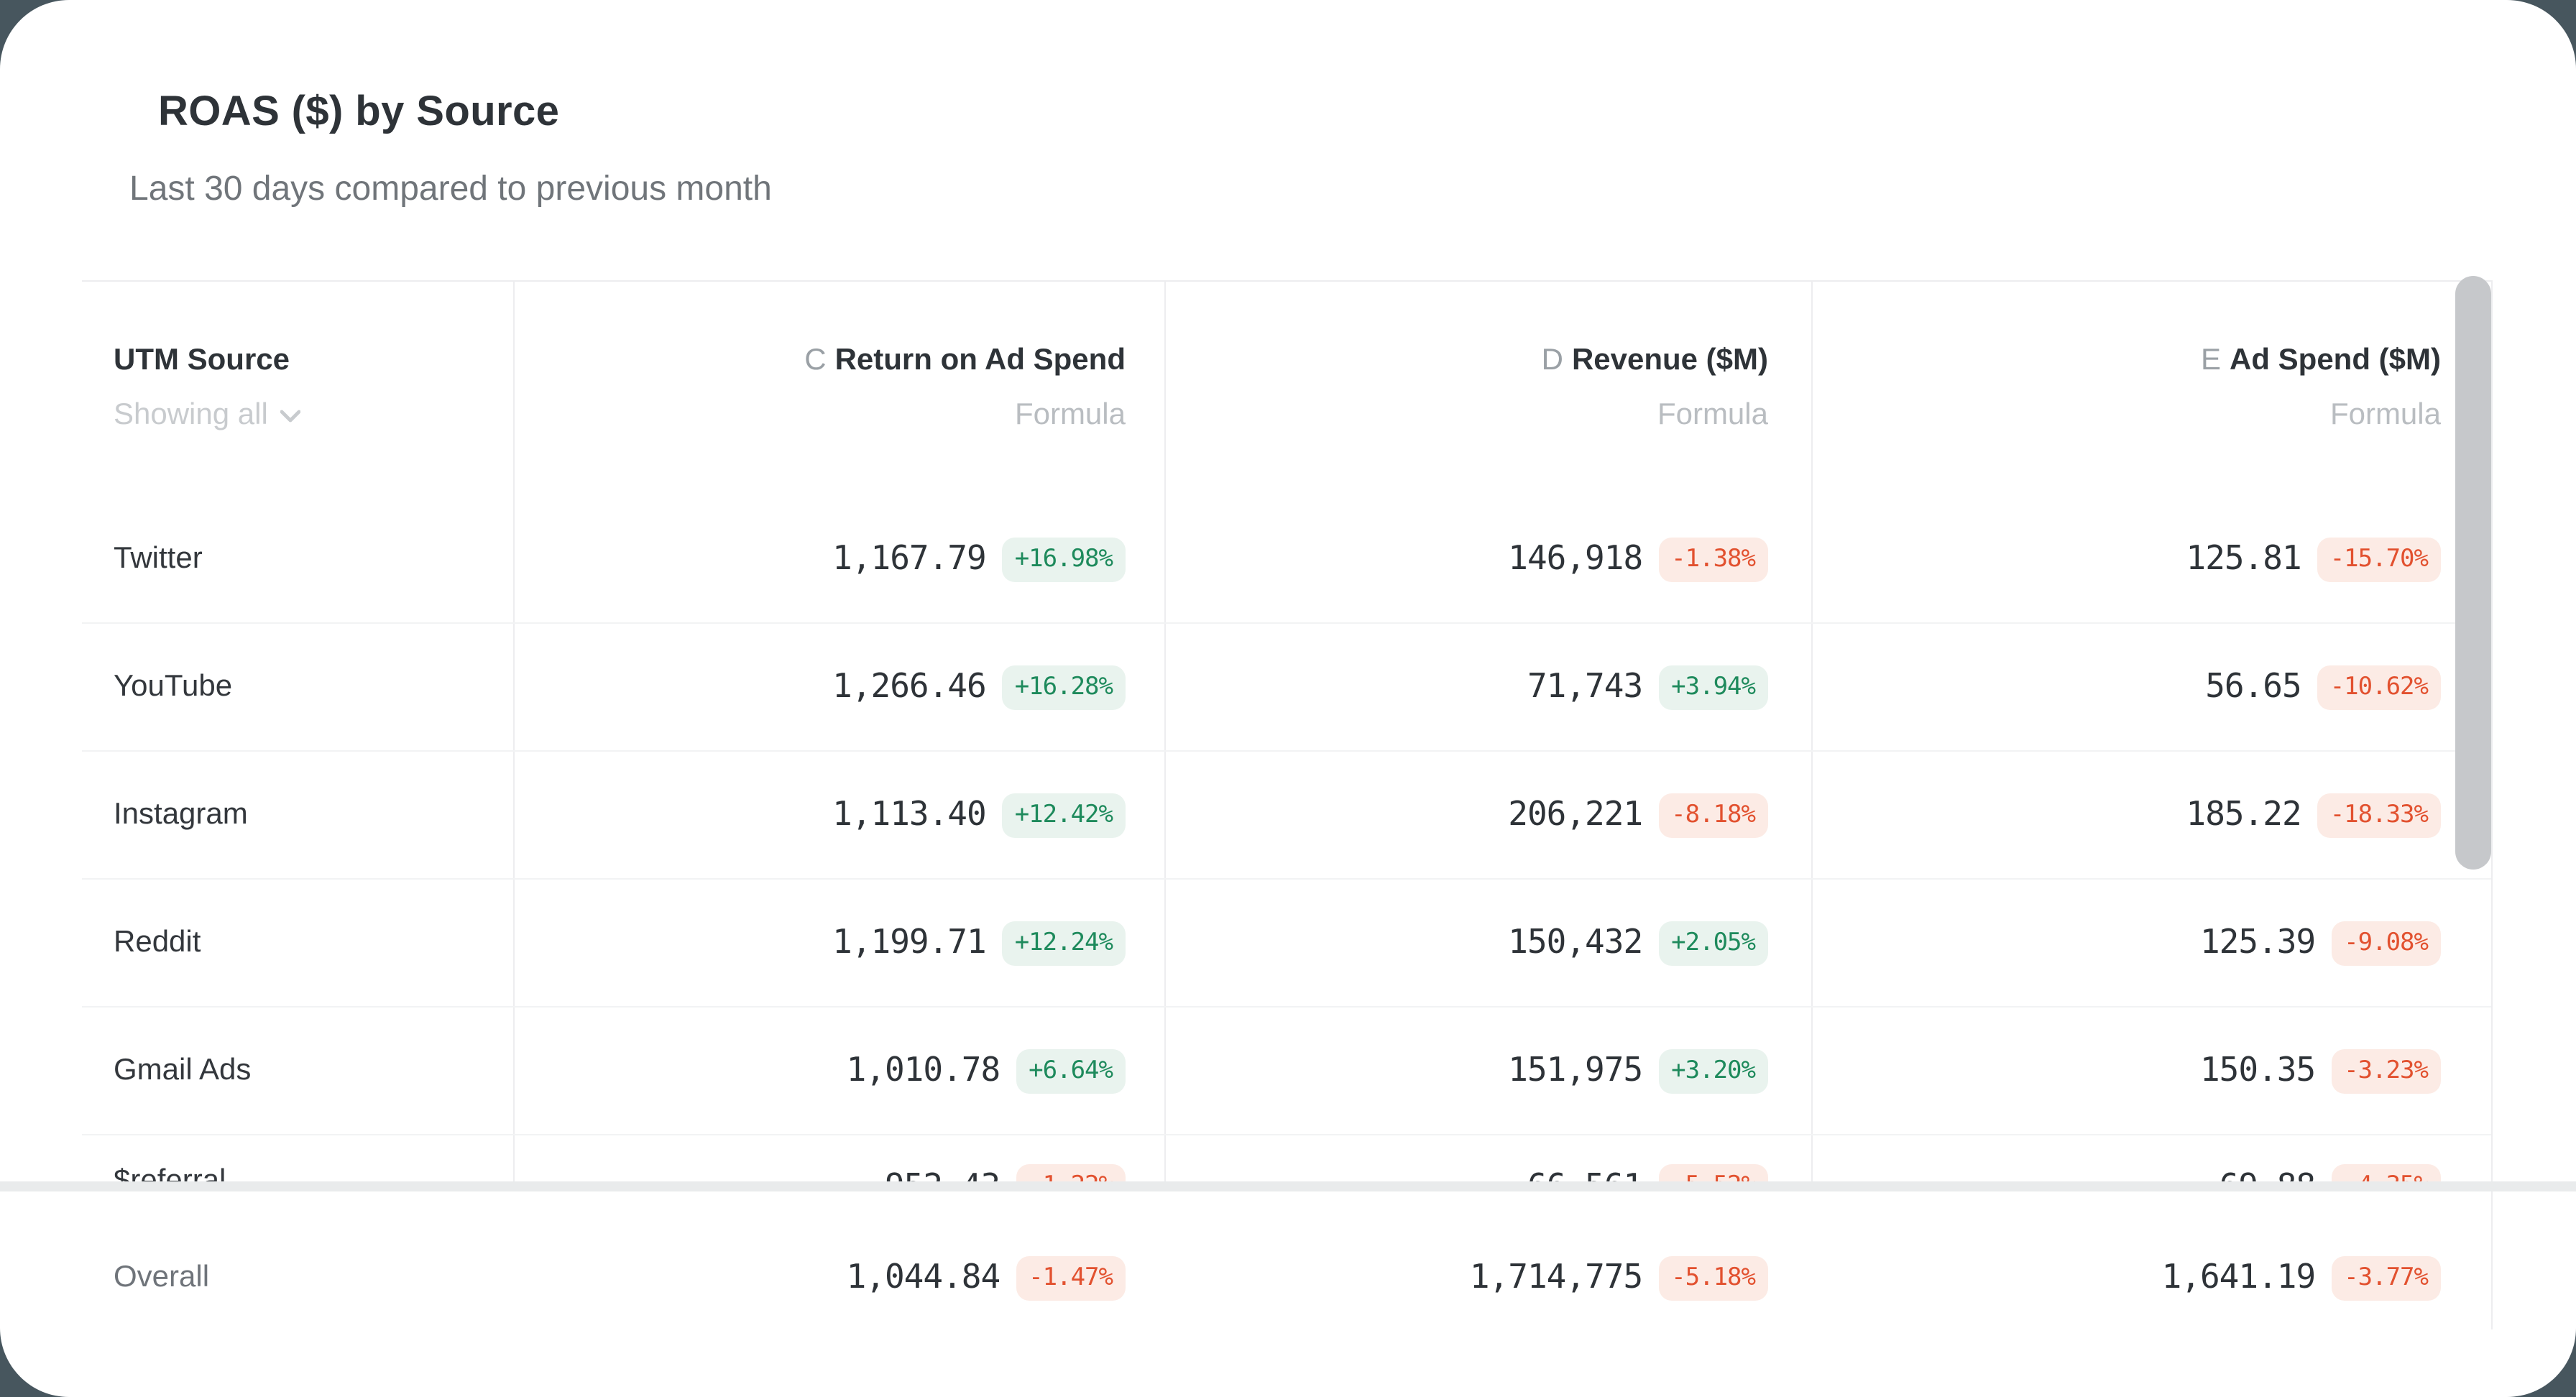  What do you see at coordinates (1713, 815) in the screenshot?
I see `delta-badge: -8.18%` at bounding box center [1713, 815].